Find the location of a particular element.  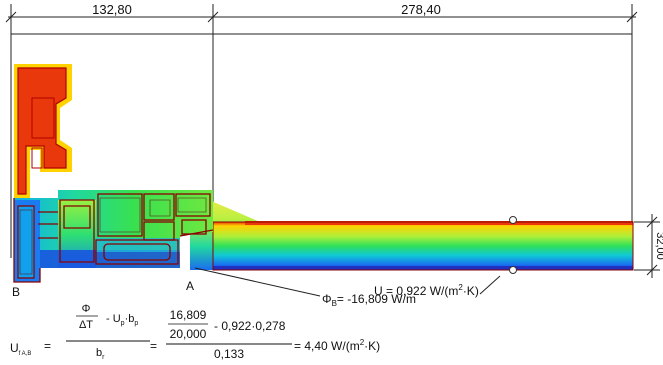

frame-left-stile is located at coordinates (26, 242).